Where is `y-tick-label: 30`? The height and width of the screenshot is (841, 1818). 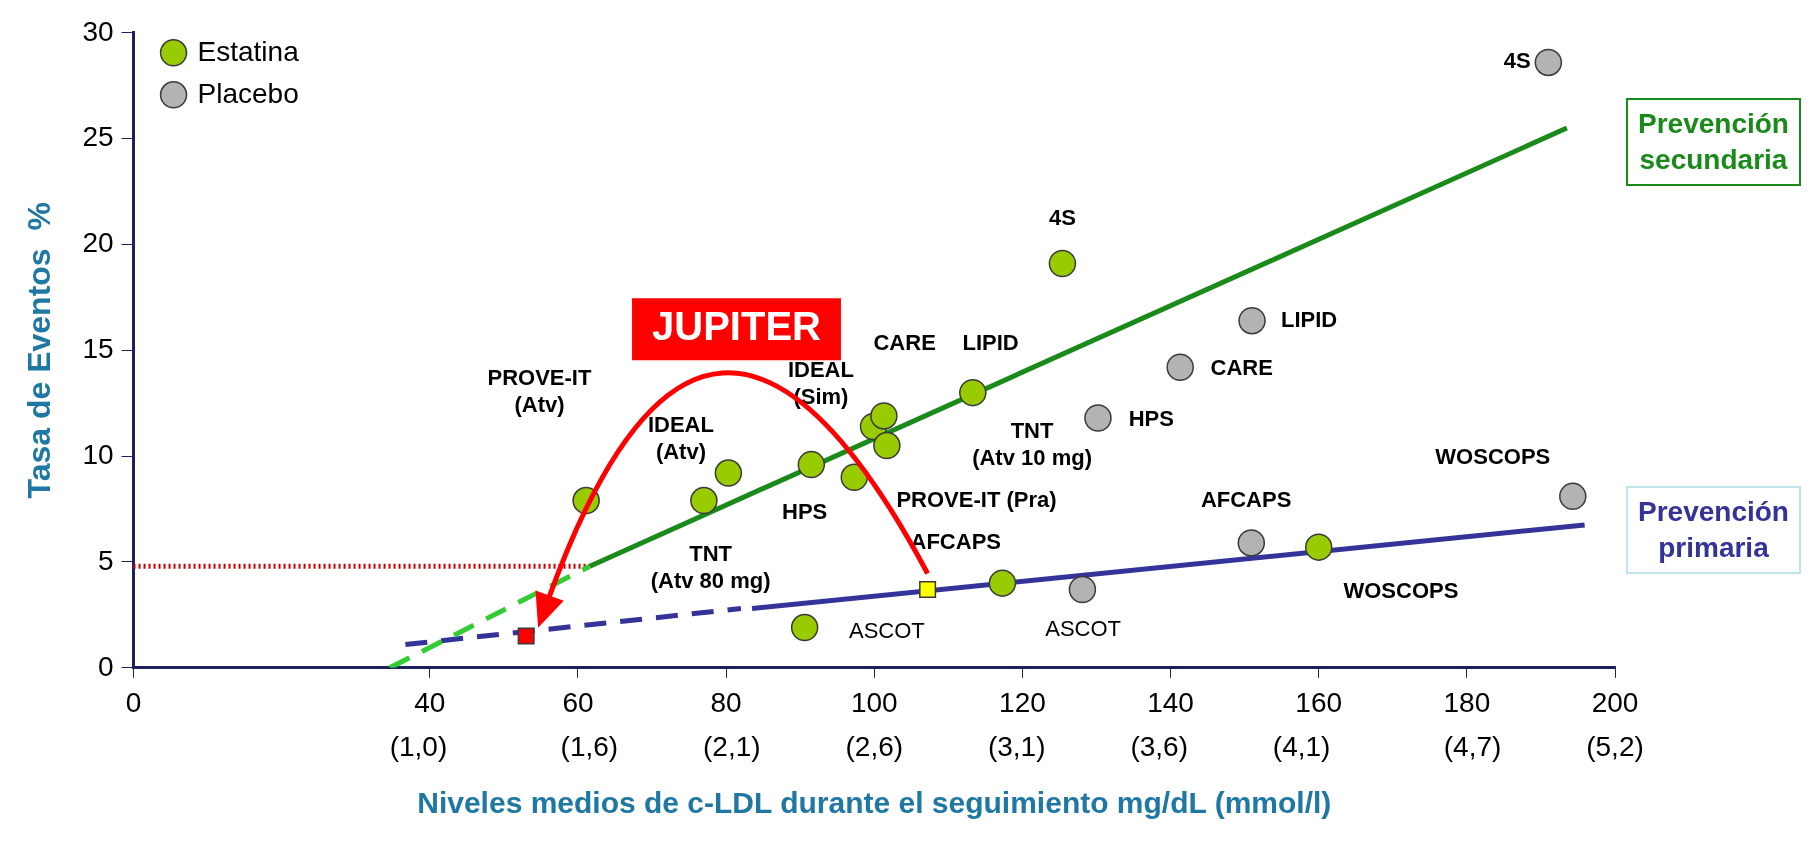 y-tick-label: 30 is located at coordinates (98, 31).